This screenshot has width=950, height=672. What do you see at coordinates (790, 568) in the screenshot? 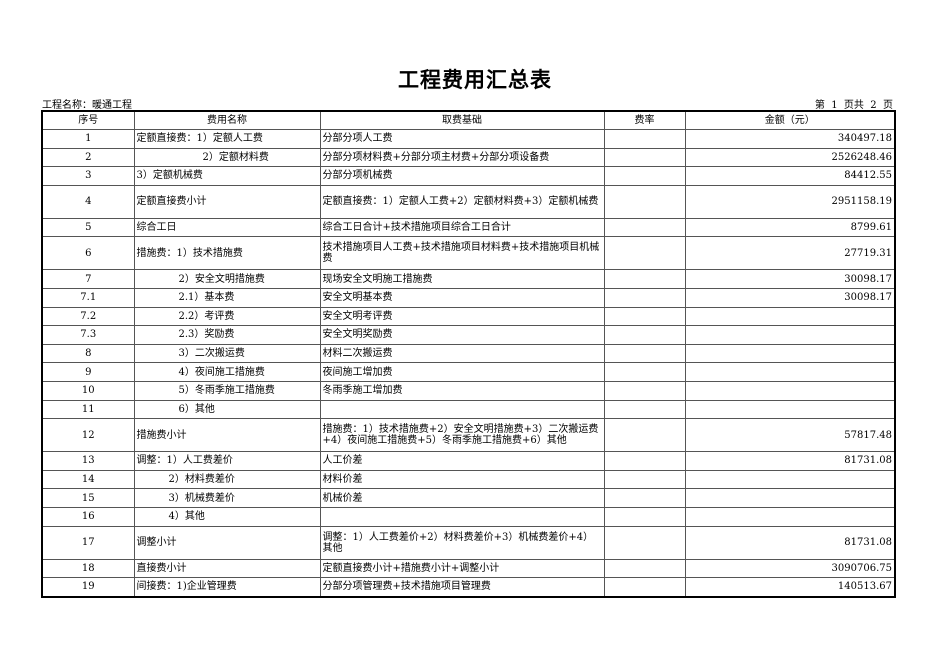
I see `fee-amount: 3090706.75` at bounding box center [790, 568].